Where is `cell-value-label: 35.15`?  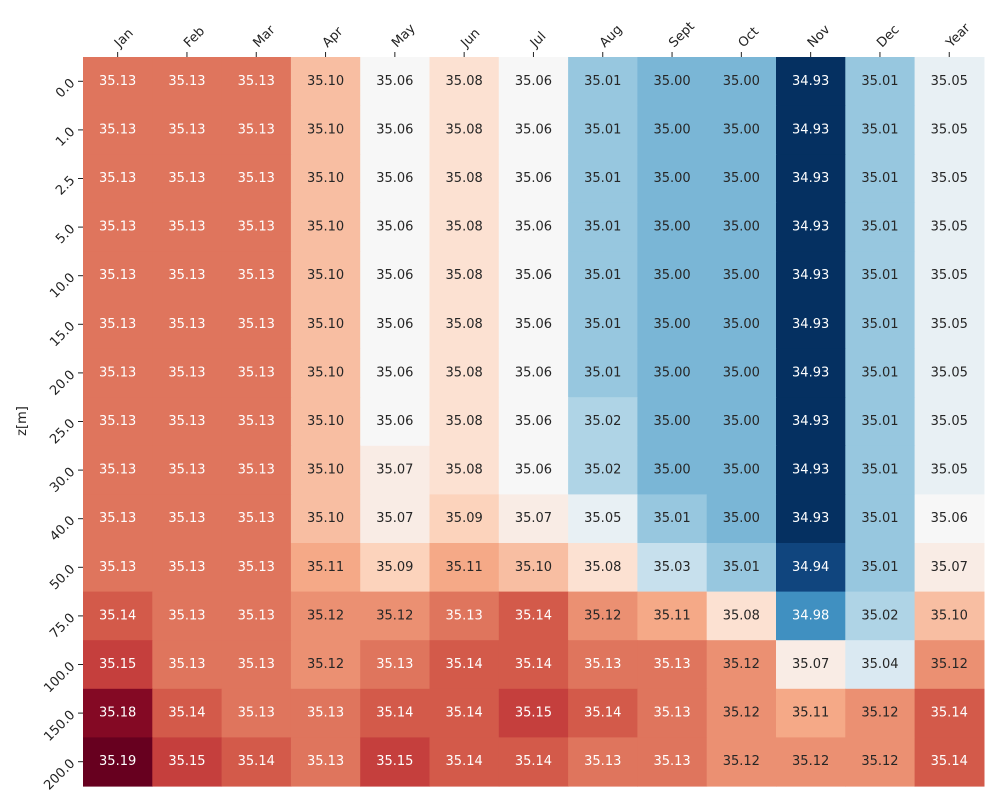 cell-value-label: 35.15 is located at coordinates (117, 664).